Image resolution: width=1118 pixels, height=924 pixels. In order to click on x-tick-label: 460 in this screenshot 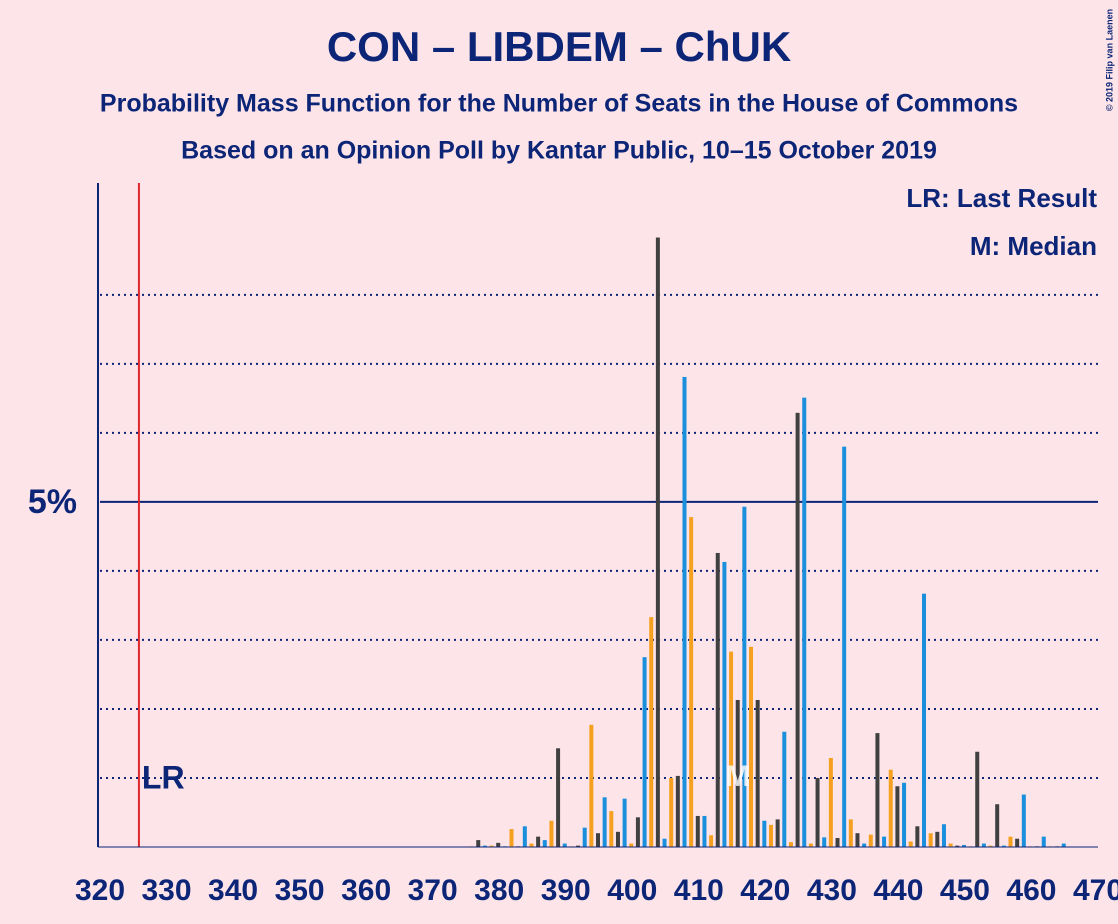, I will do `click(1031, 890)`.